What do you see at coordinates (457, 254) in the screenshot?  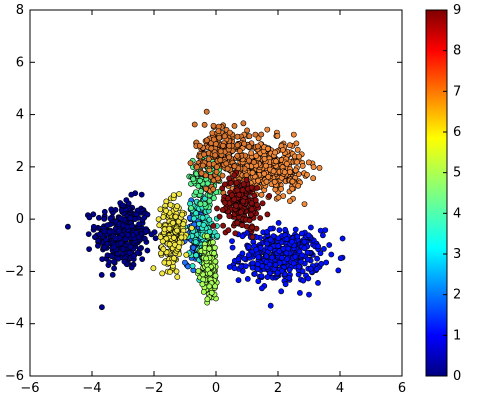 I see `colorbar-tick-label: 3` at bounding box center [457, 254].